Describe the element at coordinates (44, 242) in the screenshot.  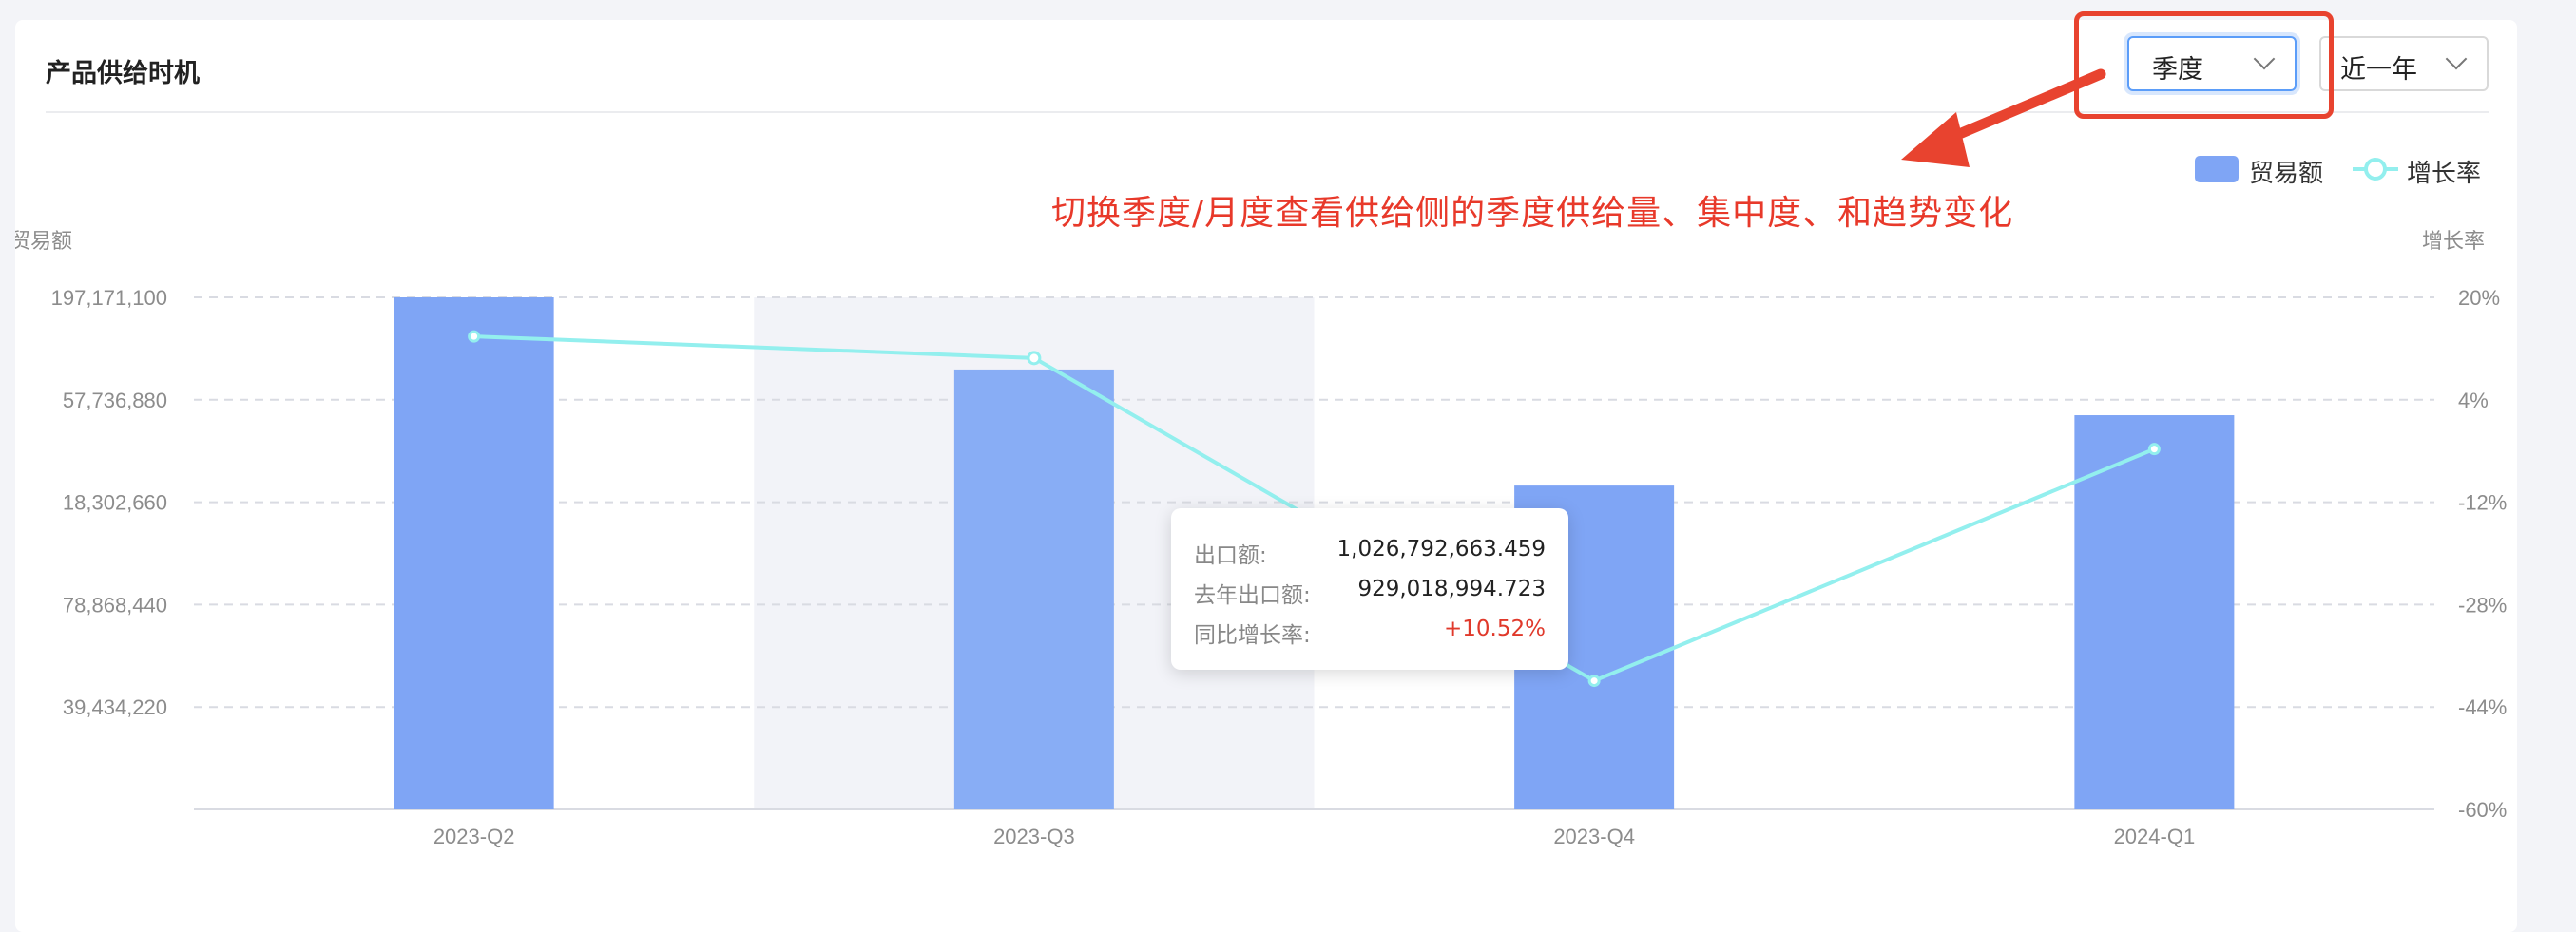
I see `left-axis-title: 贸易额` at that location.